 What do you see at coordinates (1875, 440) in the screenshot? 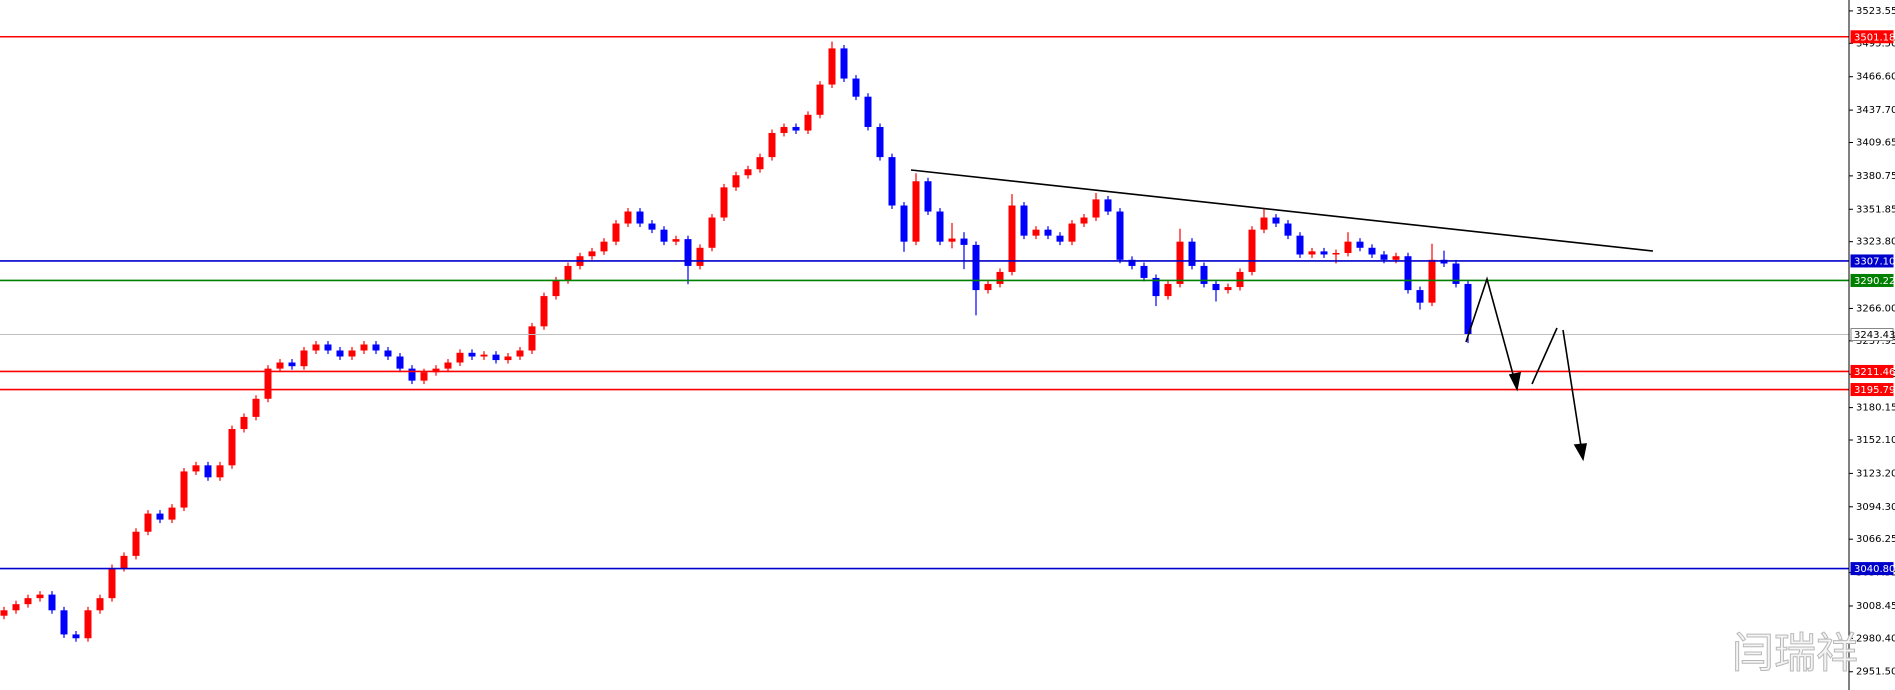
I see `y-tick-label: 3152.10` at bounding box center [1875, 440].